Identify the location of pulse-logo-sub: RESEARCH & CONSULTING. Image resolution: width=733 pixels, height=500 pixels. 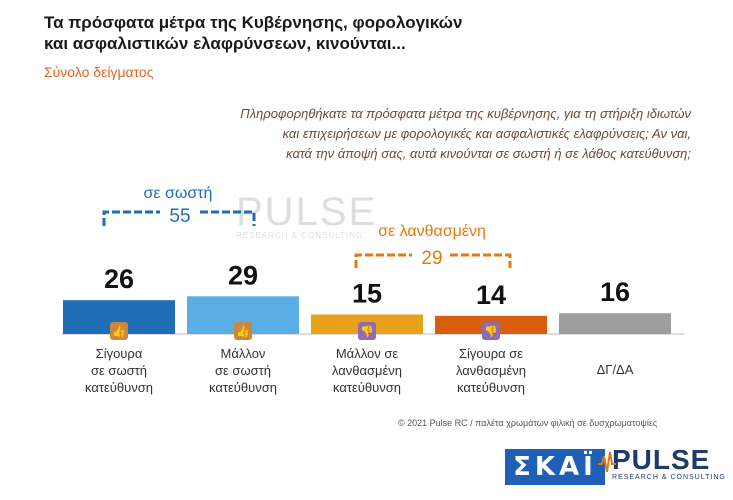
(669, 477).